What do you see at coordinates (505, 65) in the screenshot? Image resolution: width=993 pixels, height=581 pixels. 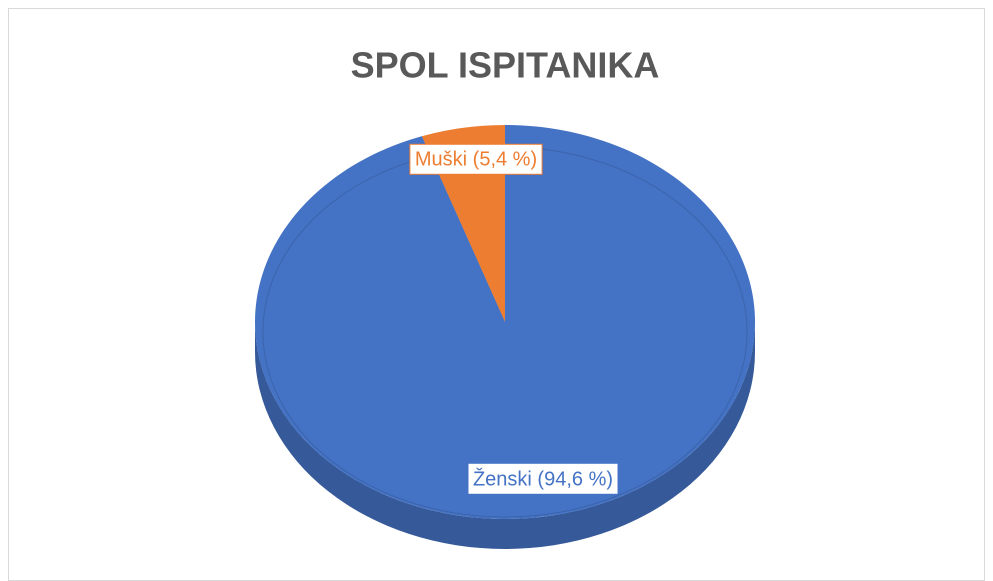 I see `chart-title: SPOL ISPITANIKA` at bounding box center [505, 65].